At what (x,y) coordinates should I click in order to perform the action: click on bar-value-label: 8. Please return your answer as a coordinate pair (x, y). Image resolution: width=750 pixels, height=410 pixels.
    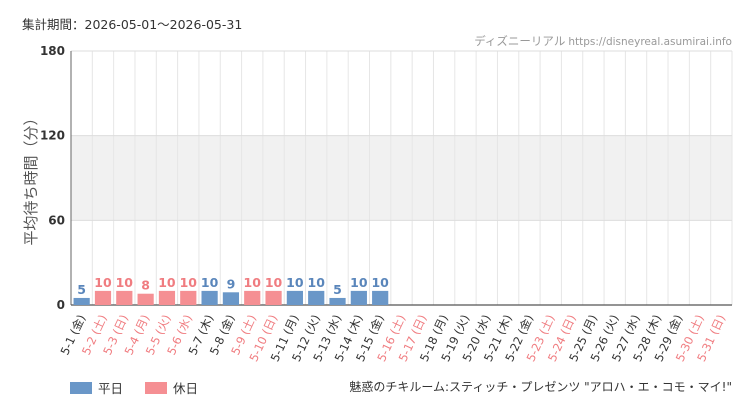
    Looking at the image, I should click on (145, 285).